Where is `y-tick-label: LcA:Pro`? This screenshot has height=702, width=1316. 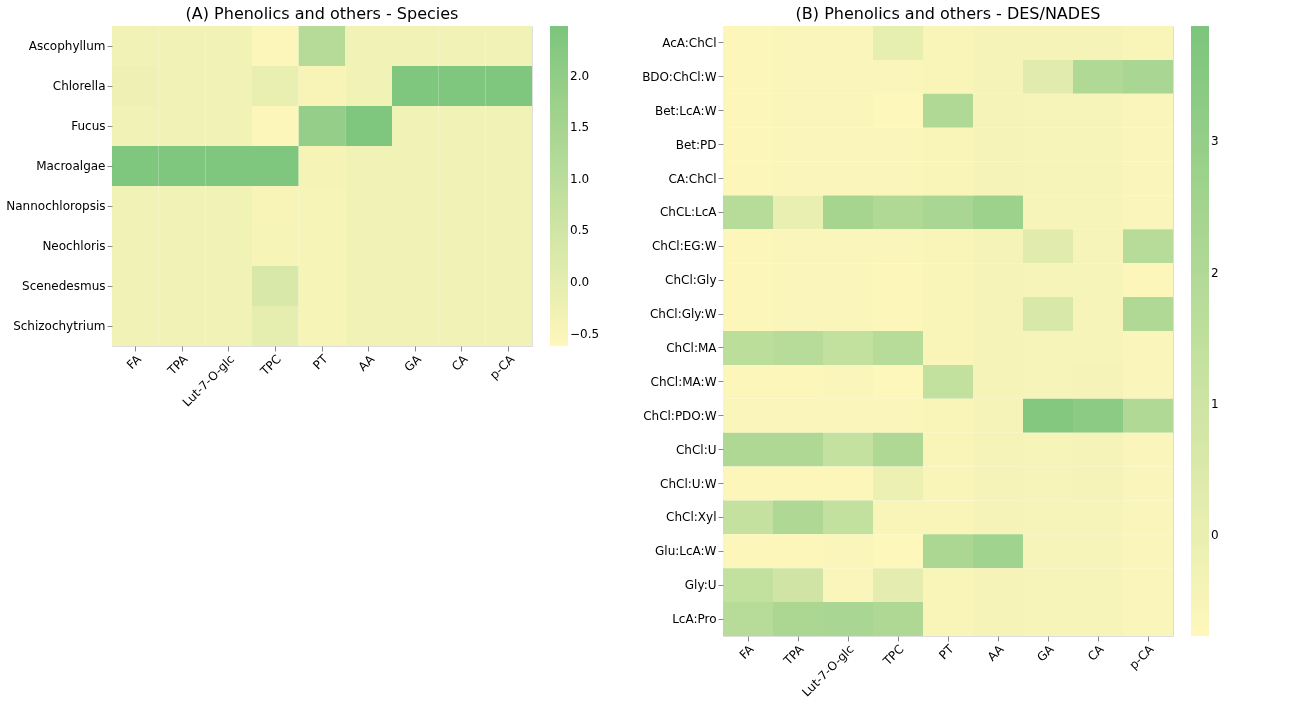
y-tick-label: LcA:Pro is located at coordinates (694, 619).